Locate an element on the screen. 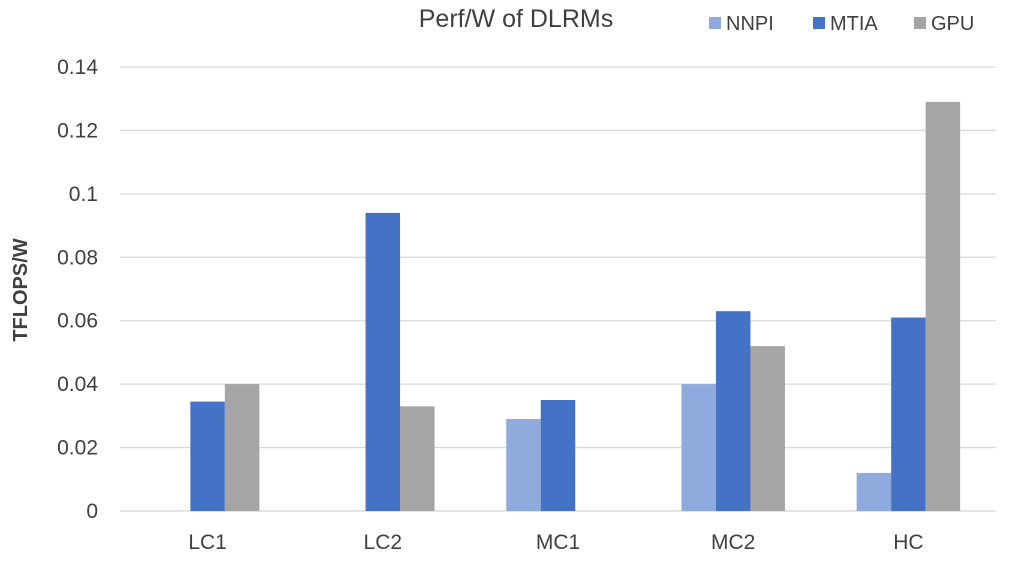  x-axis-ticks: LC1 LC2 MC1 MC2 HC is located at coordinates (555, 542).